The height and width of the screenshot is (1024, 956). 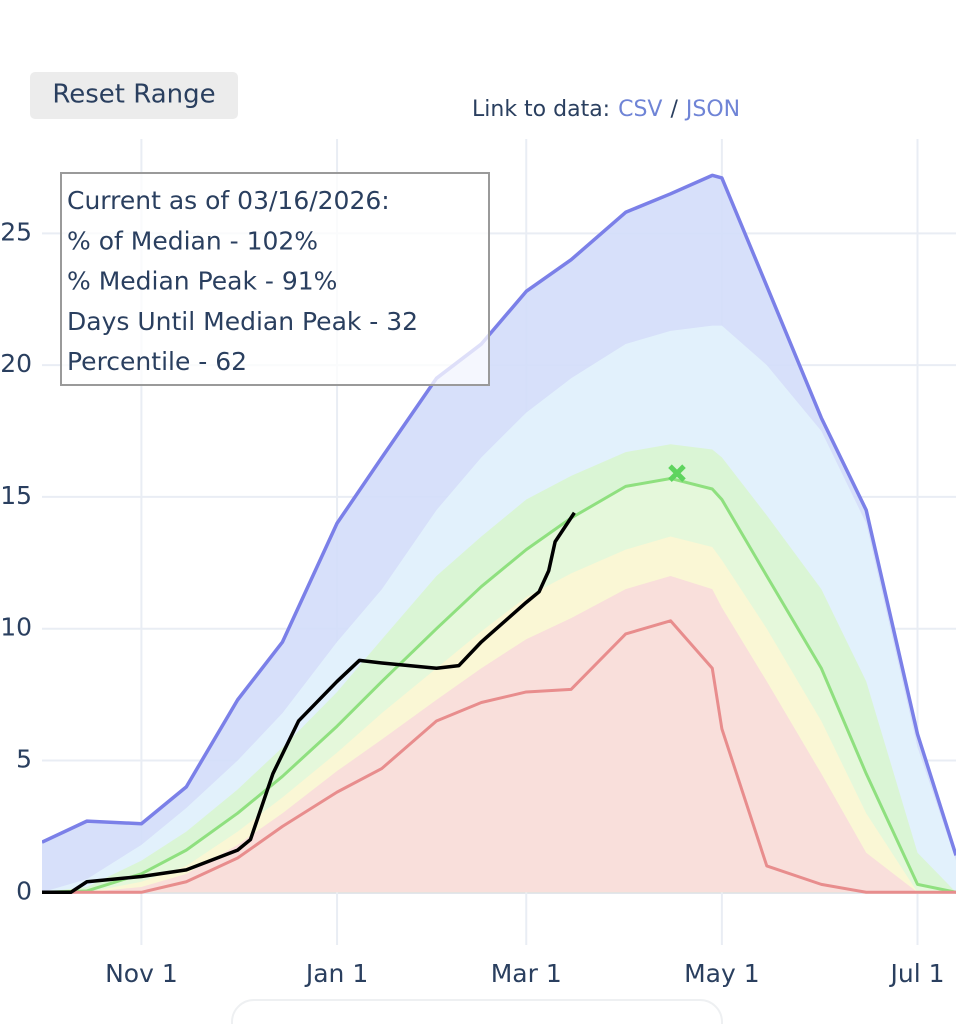 What do you see at coordinates (157, 361) in the screenshot?
I see `annotation-line: Percentile - 62` at bounding box center [157, 361].